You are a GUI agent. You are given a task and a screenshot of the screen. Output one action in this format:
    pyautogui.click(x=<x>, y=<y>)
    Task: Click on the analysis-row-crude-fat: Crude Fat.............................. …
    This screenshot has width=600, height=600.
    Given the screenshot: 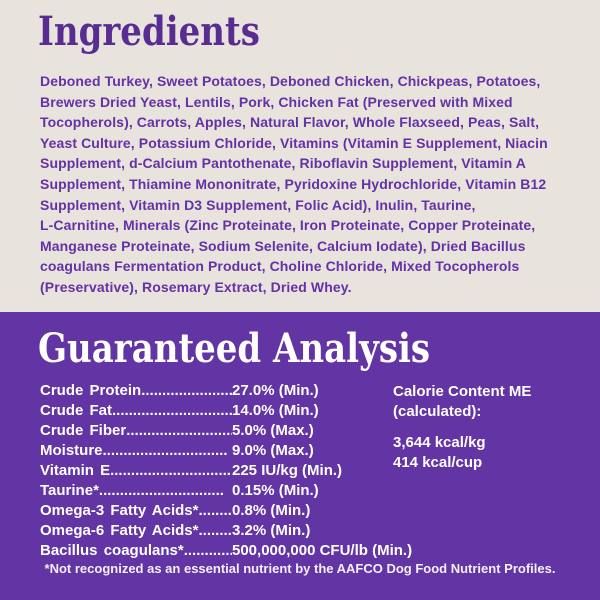 What is the action you would take?
    pyautogui.click(x=226, y=412)
    